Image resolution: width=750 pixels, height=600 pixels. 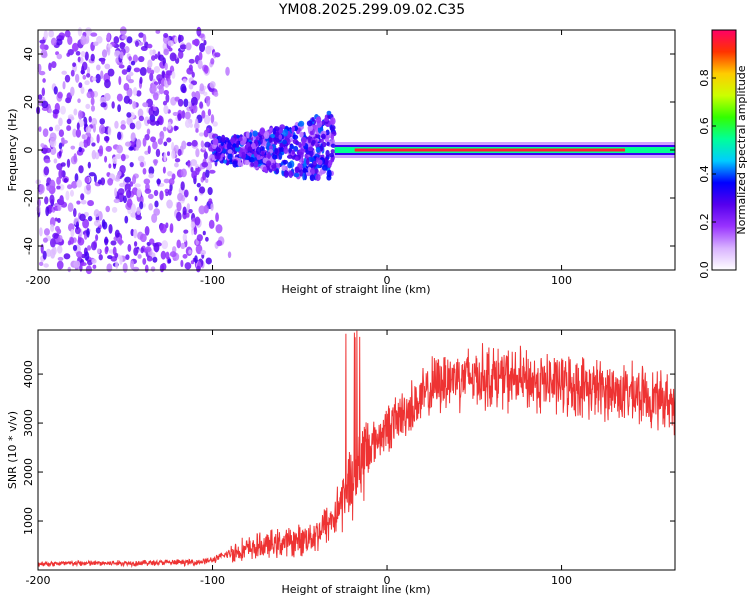 What do you see at coordinates (704, 78) in the screenshot?
I see `colorbar-tick-label: 0.8` at bounding box center [704, 78].